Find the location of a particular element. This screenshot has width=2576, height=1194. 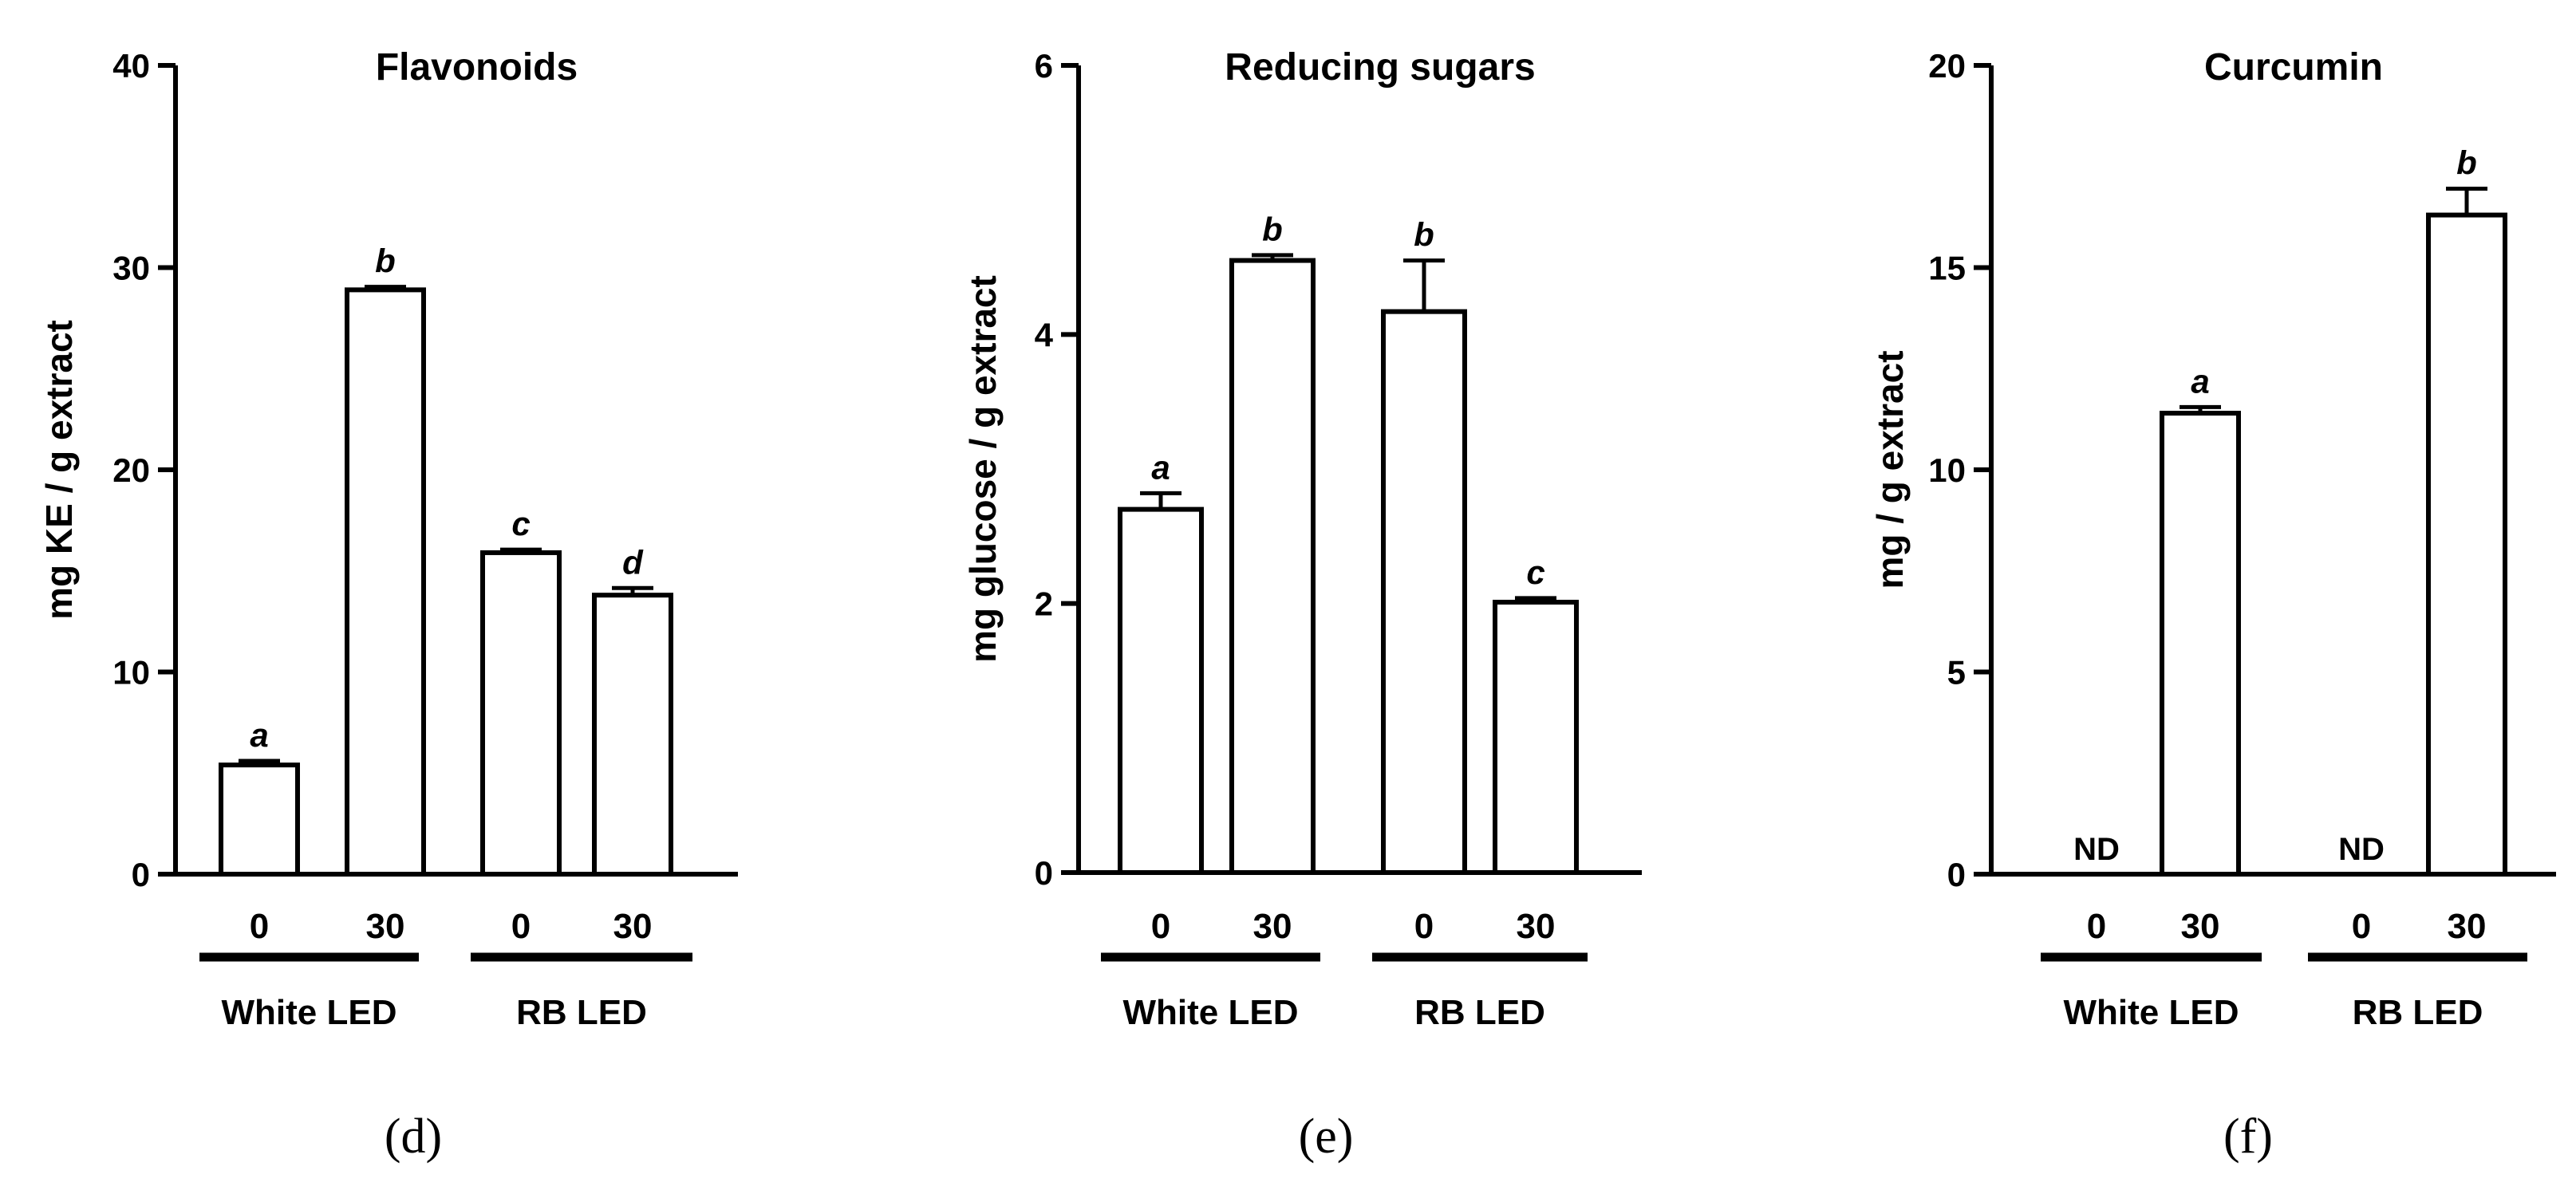

chart-1-significance-letter: a is located at coordinates (1160, 467).